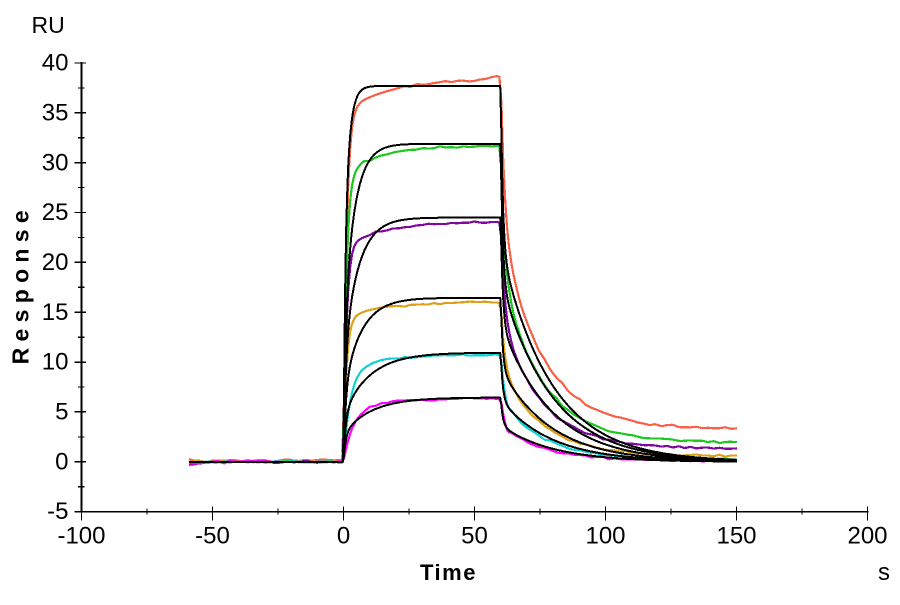  What do you see at coordinates (605, 536) in the screenshot?
I see `svg-text: 100` at bounding box center [605, 536].